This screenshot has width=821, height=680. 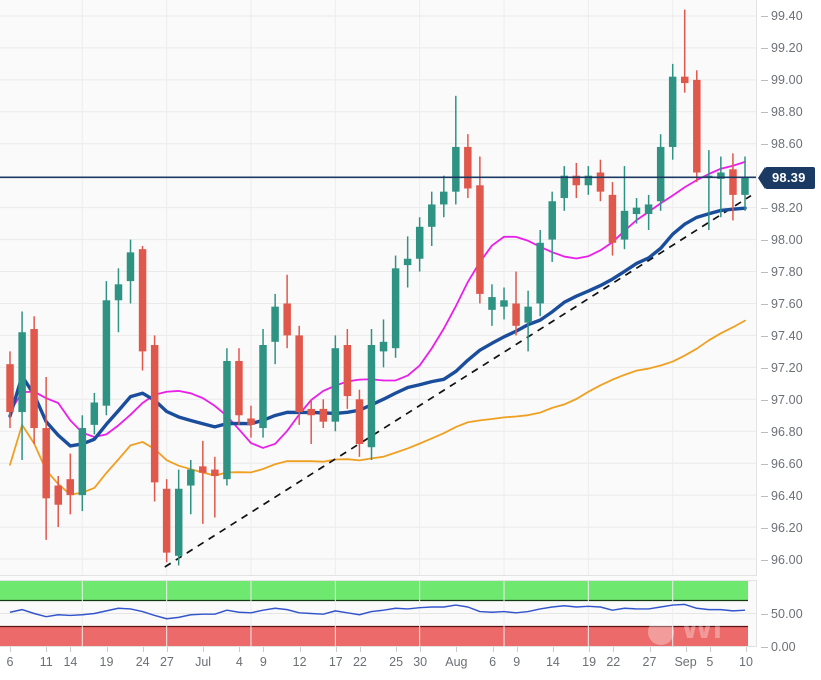 I want to click on time-axis-label: 4, so click(x=239, y=662).